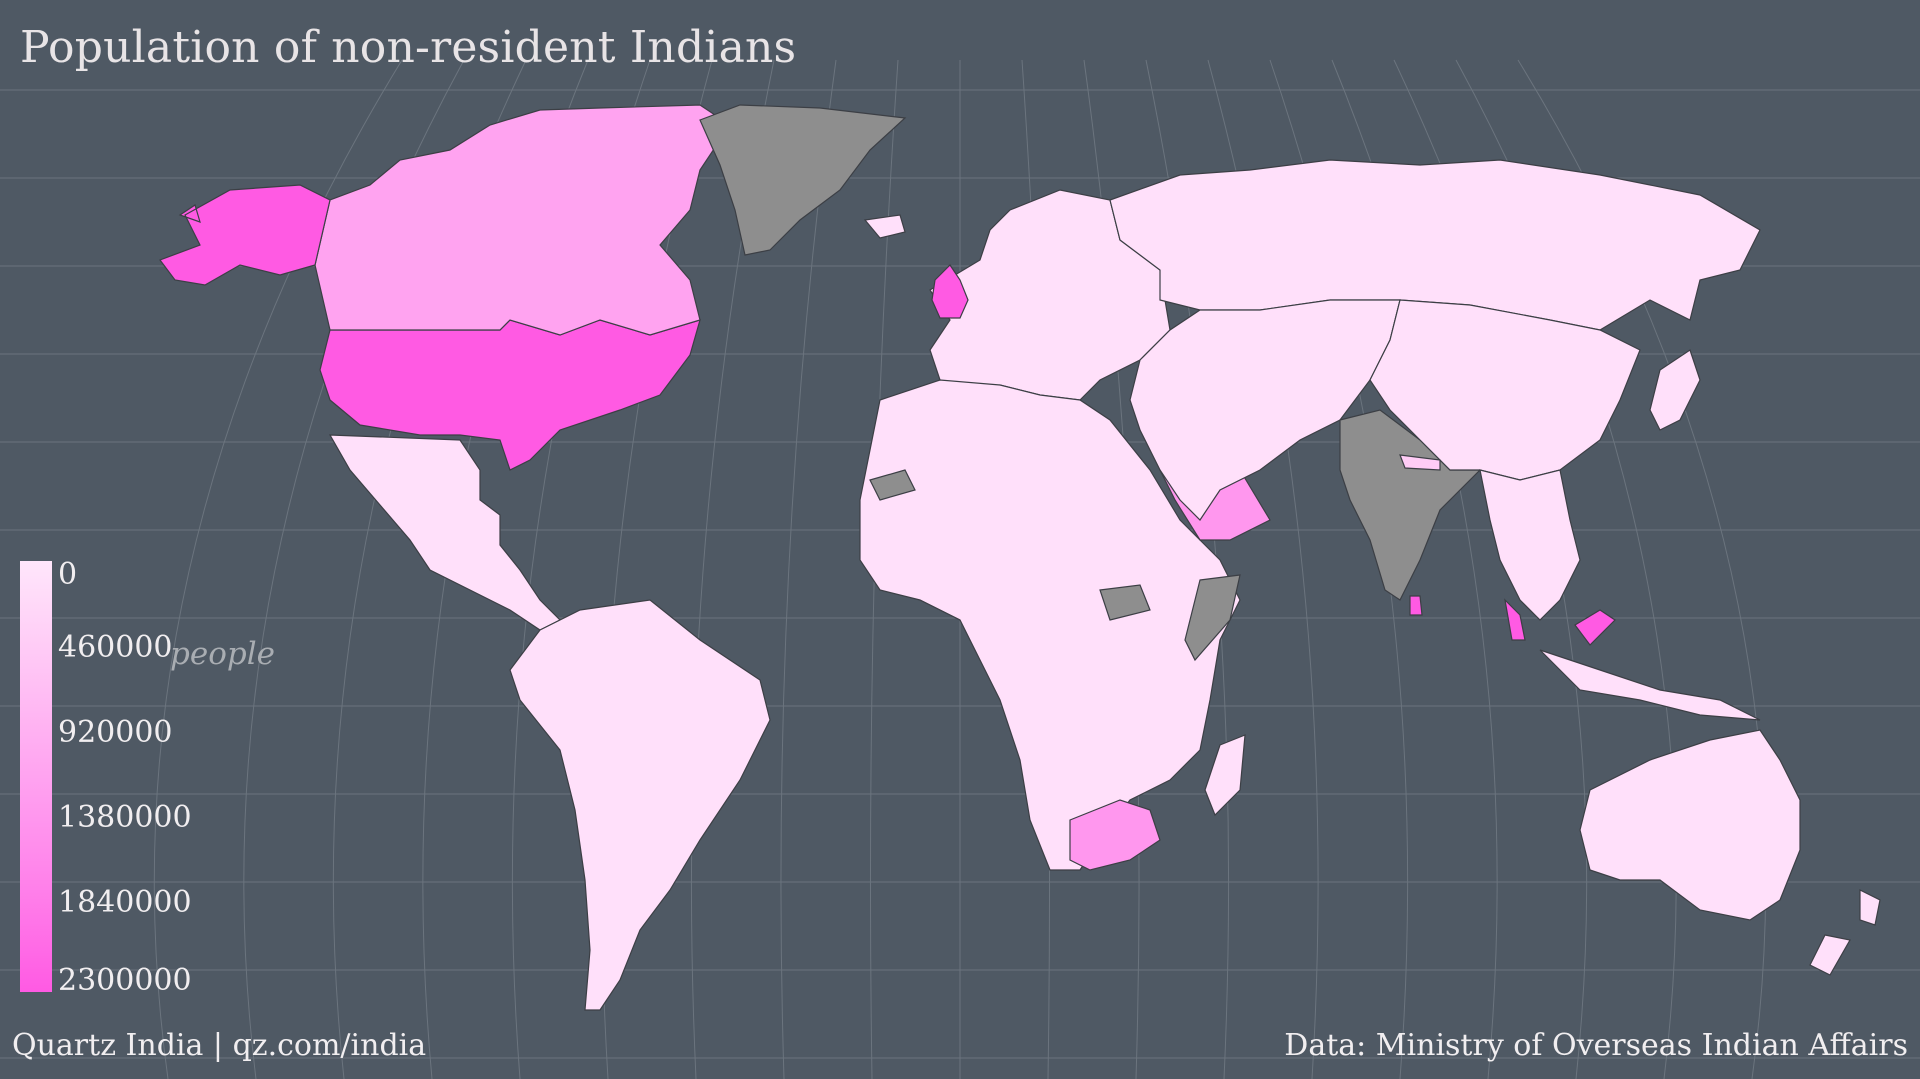 Image resolution: width=1920 pixels, height=1079 pixels. What do you see at coordinates (522, 220) in the screenshot?
I see `region-canada` at bounding box center [522, 220].